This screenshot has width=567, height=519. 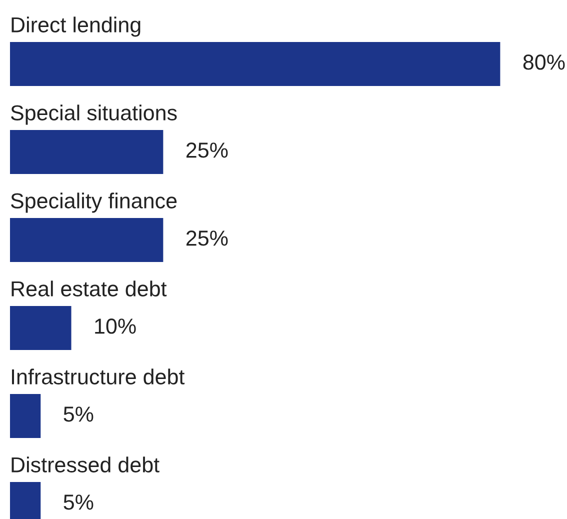 What do you see at coordinates (93, 114) in the screenshot?
I see `y-tick-label: Special situations` at bounding box center [93, 114].